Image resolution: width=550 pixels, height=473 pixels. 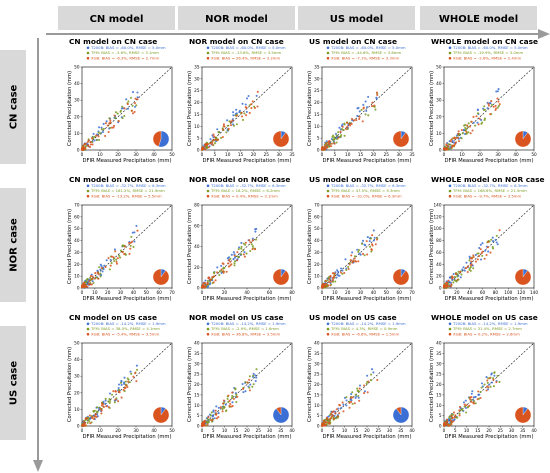 I want to click on scatter-points, so click(x=229, y=398).